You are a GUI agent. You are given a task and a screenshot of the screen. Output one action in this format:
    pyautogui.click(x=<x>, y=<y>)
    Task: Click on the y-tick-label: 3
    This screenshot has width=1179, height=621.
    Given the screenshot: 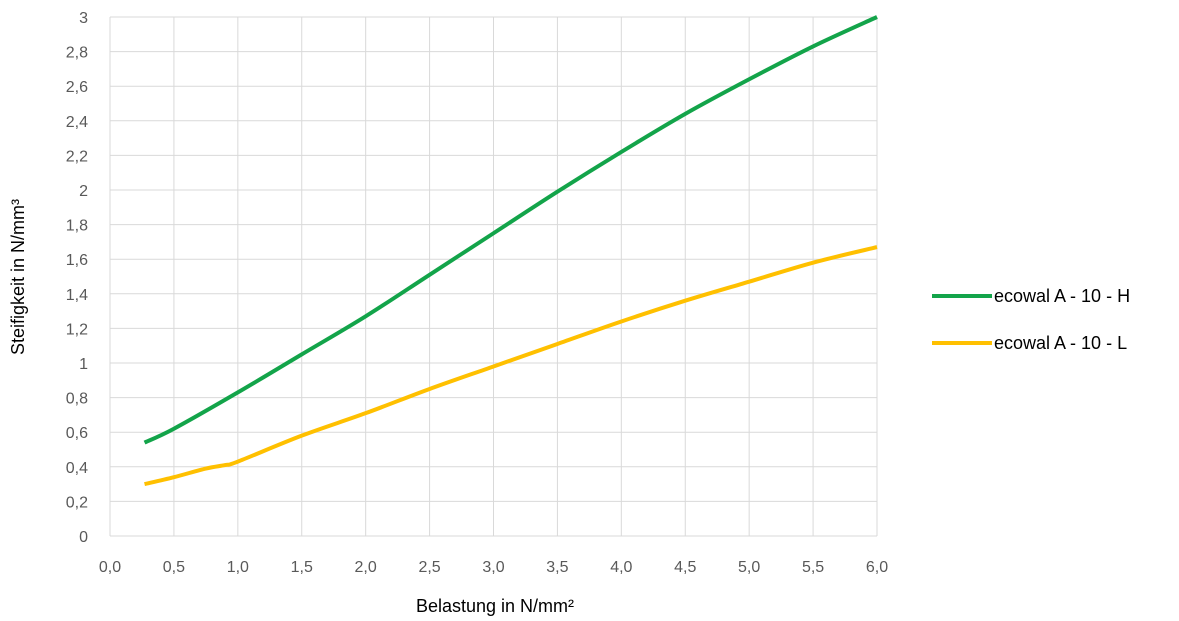 What is the action you would take?
    pyautogui.click(x=83, y=18)
    